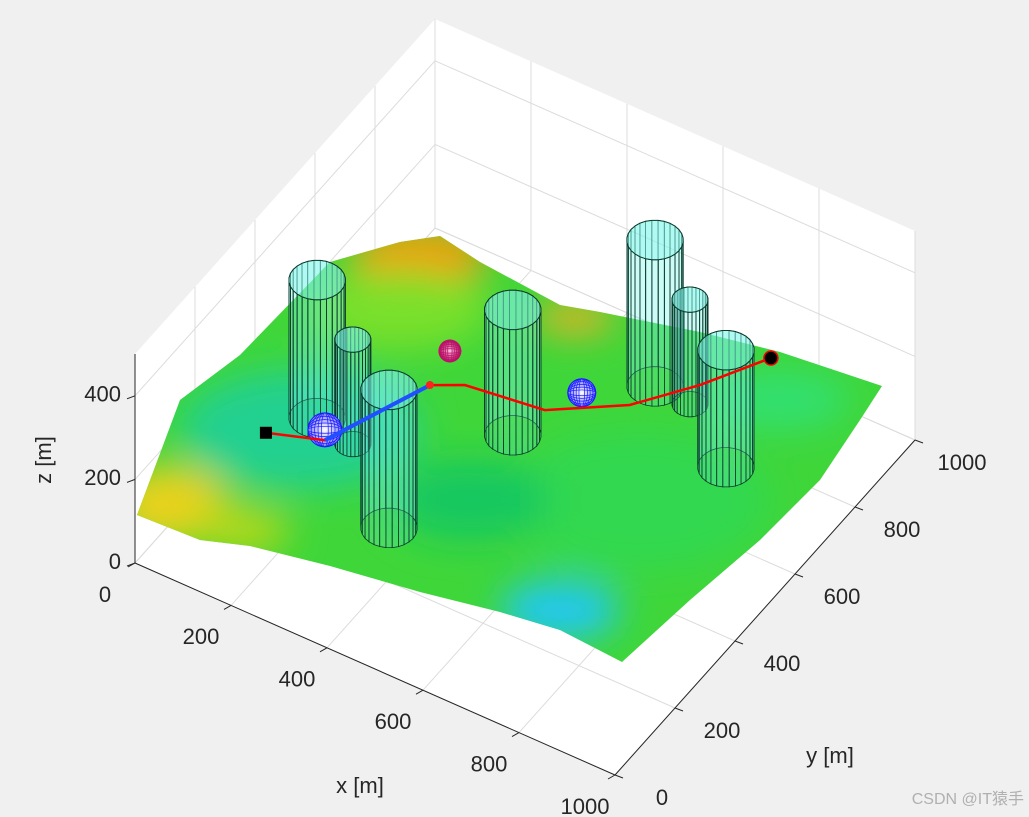  Describe the element at coordinates (771, 358) in the screenshot. I see `path-end` at that location.